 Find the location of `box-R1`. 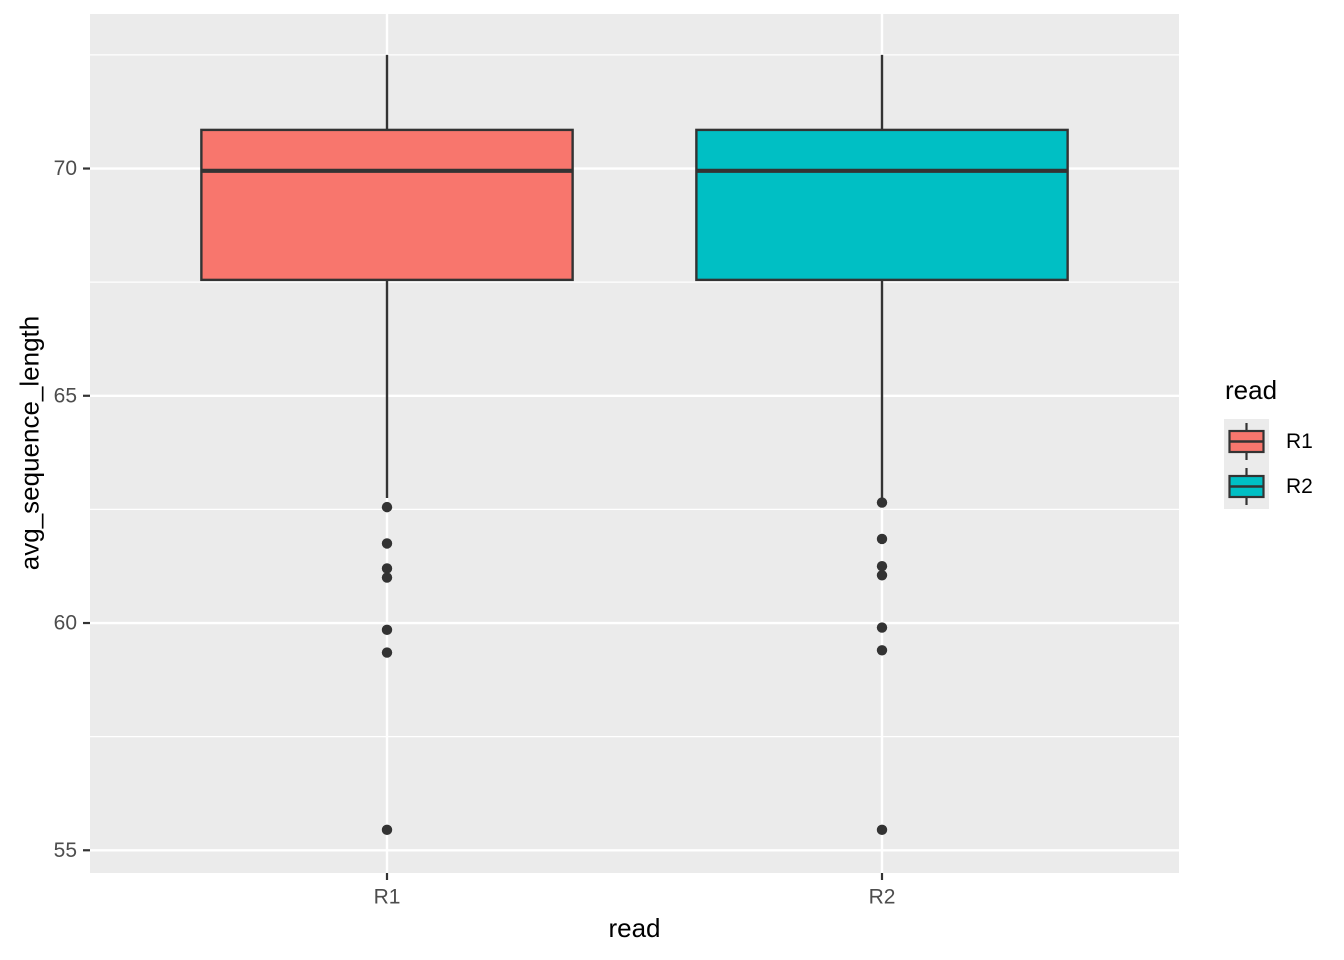

box-R1 is located at coordinates (387, 205).